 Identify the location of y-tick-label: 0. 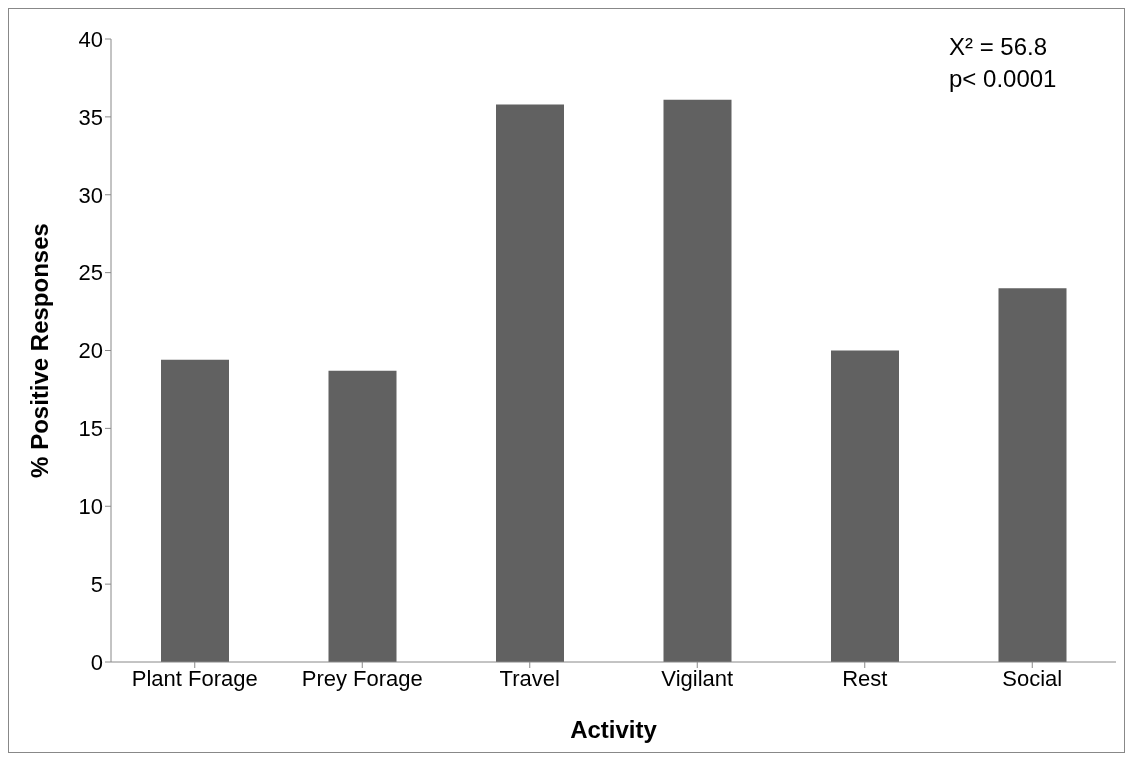
(96, 662).